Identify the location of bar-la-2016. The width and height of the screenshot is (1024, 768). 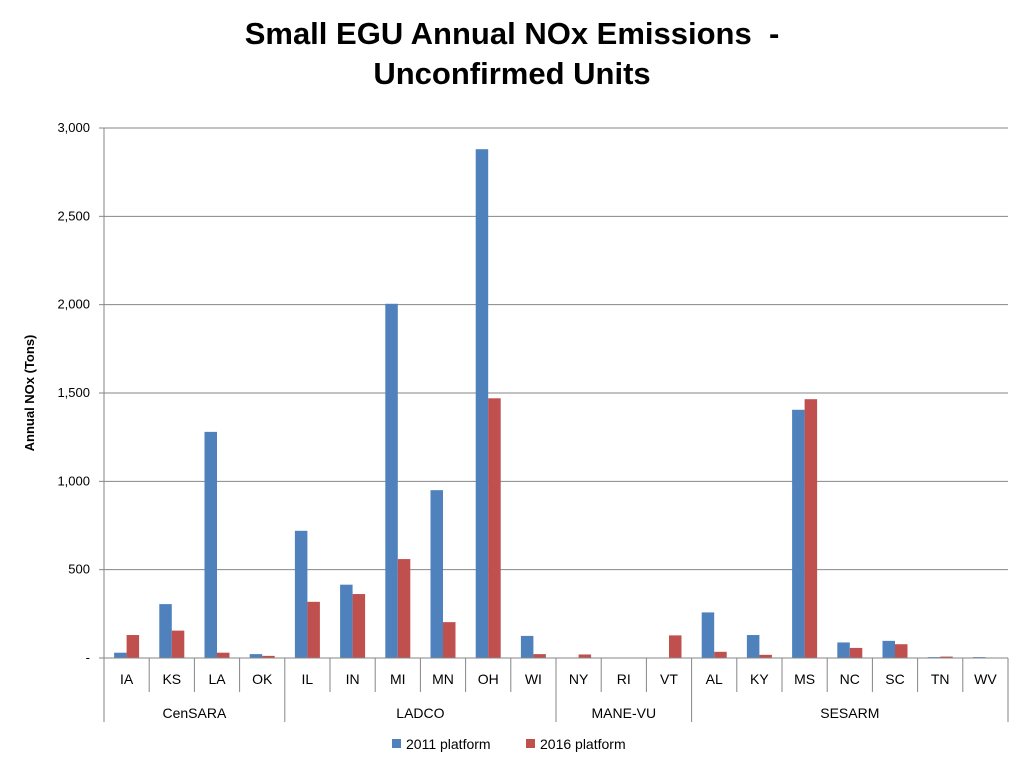
(223, 655).